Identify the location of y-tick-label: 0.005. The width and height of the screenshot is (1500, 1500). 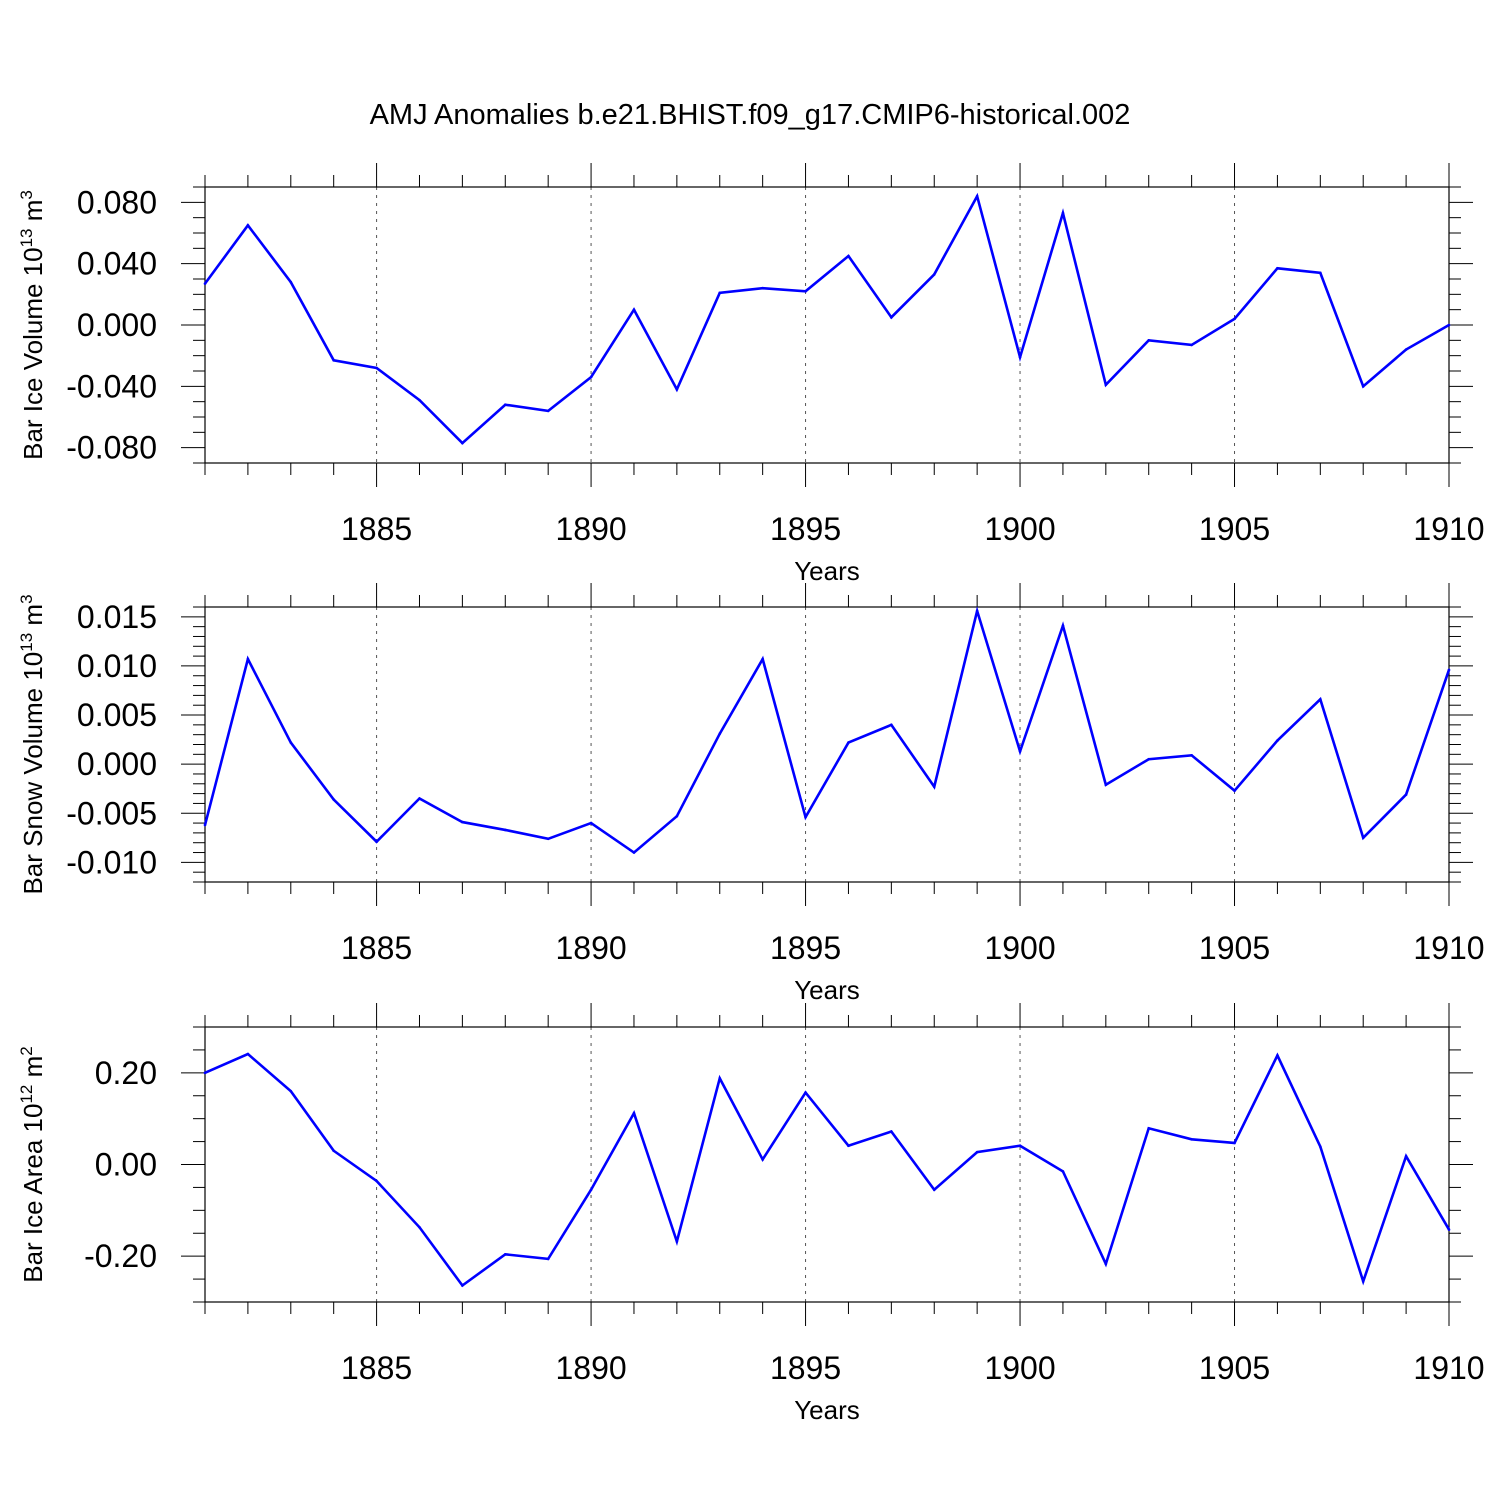
(117, 715).